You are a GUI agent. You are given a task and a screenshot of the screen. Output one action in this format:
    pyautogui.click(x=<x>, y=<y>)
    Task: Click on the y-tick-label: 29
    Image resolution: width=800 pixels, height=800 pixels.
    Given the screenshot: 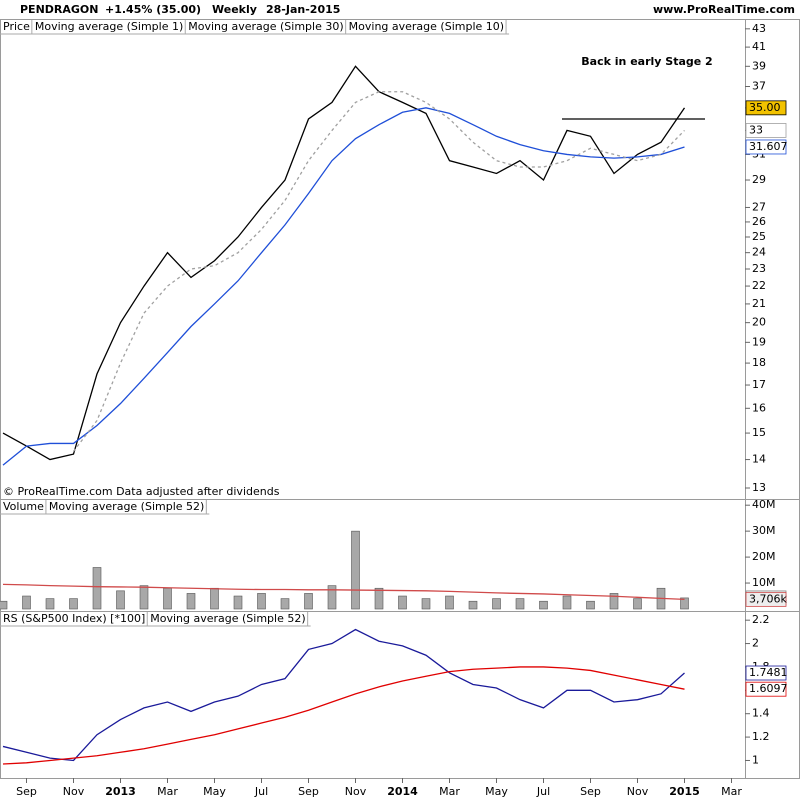 What is the action you would take?
    pyautogui.click(x=759, y=179)
    